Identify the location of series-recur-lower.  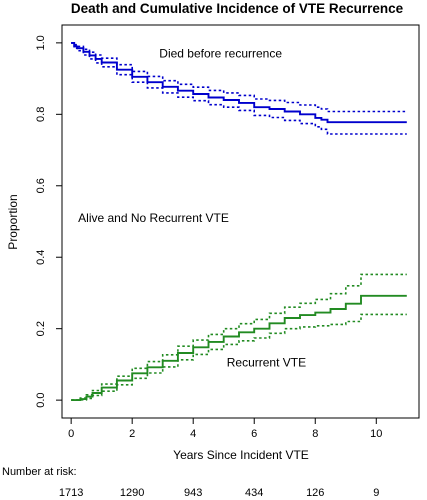
(239, 357).